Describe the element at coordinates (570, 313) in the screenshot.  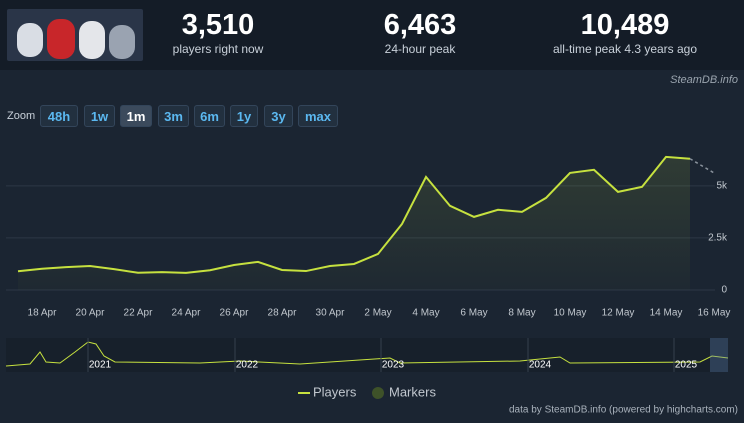
I see `x-tick-label: 10 May` at that location.